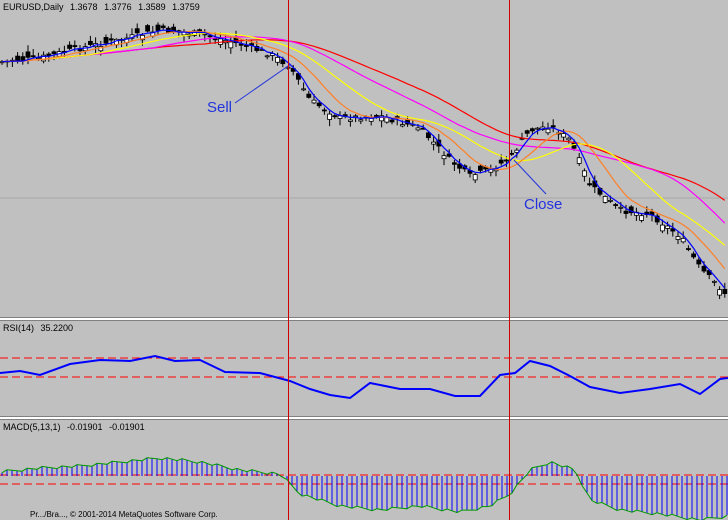  Describe the element at coordinates (263, 83) in the screenshot. I see `sell-pointer-line` at that location.